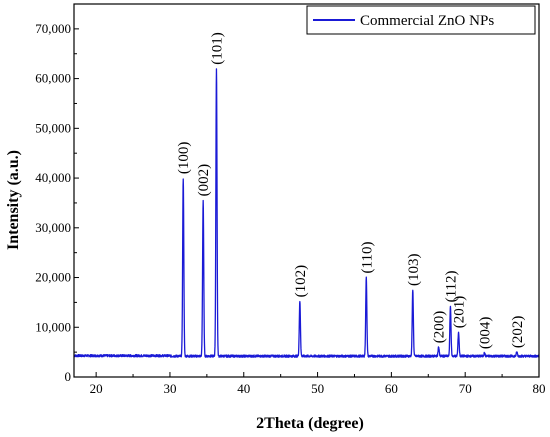 Image resolution: width=550 pixels, height=437 pixels. What do you see at coordinates (301, 281) in the screenshot?
I see `peak-label: (102)` at bounding box center [301, 281].